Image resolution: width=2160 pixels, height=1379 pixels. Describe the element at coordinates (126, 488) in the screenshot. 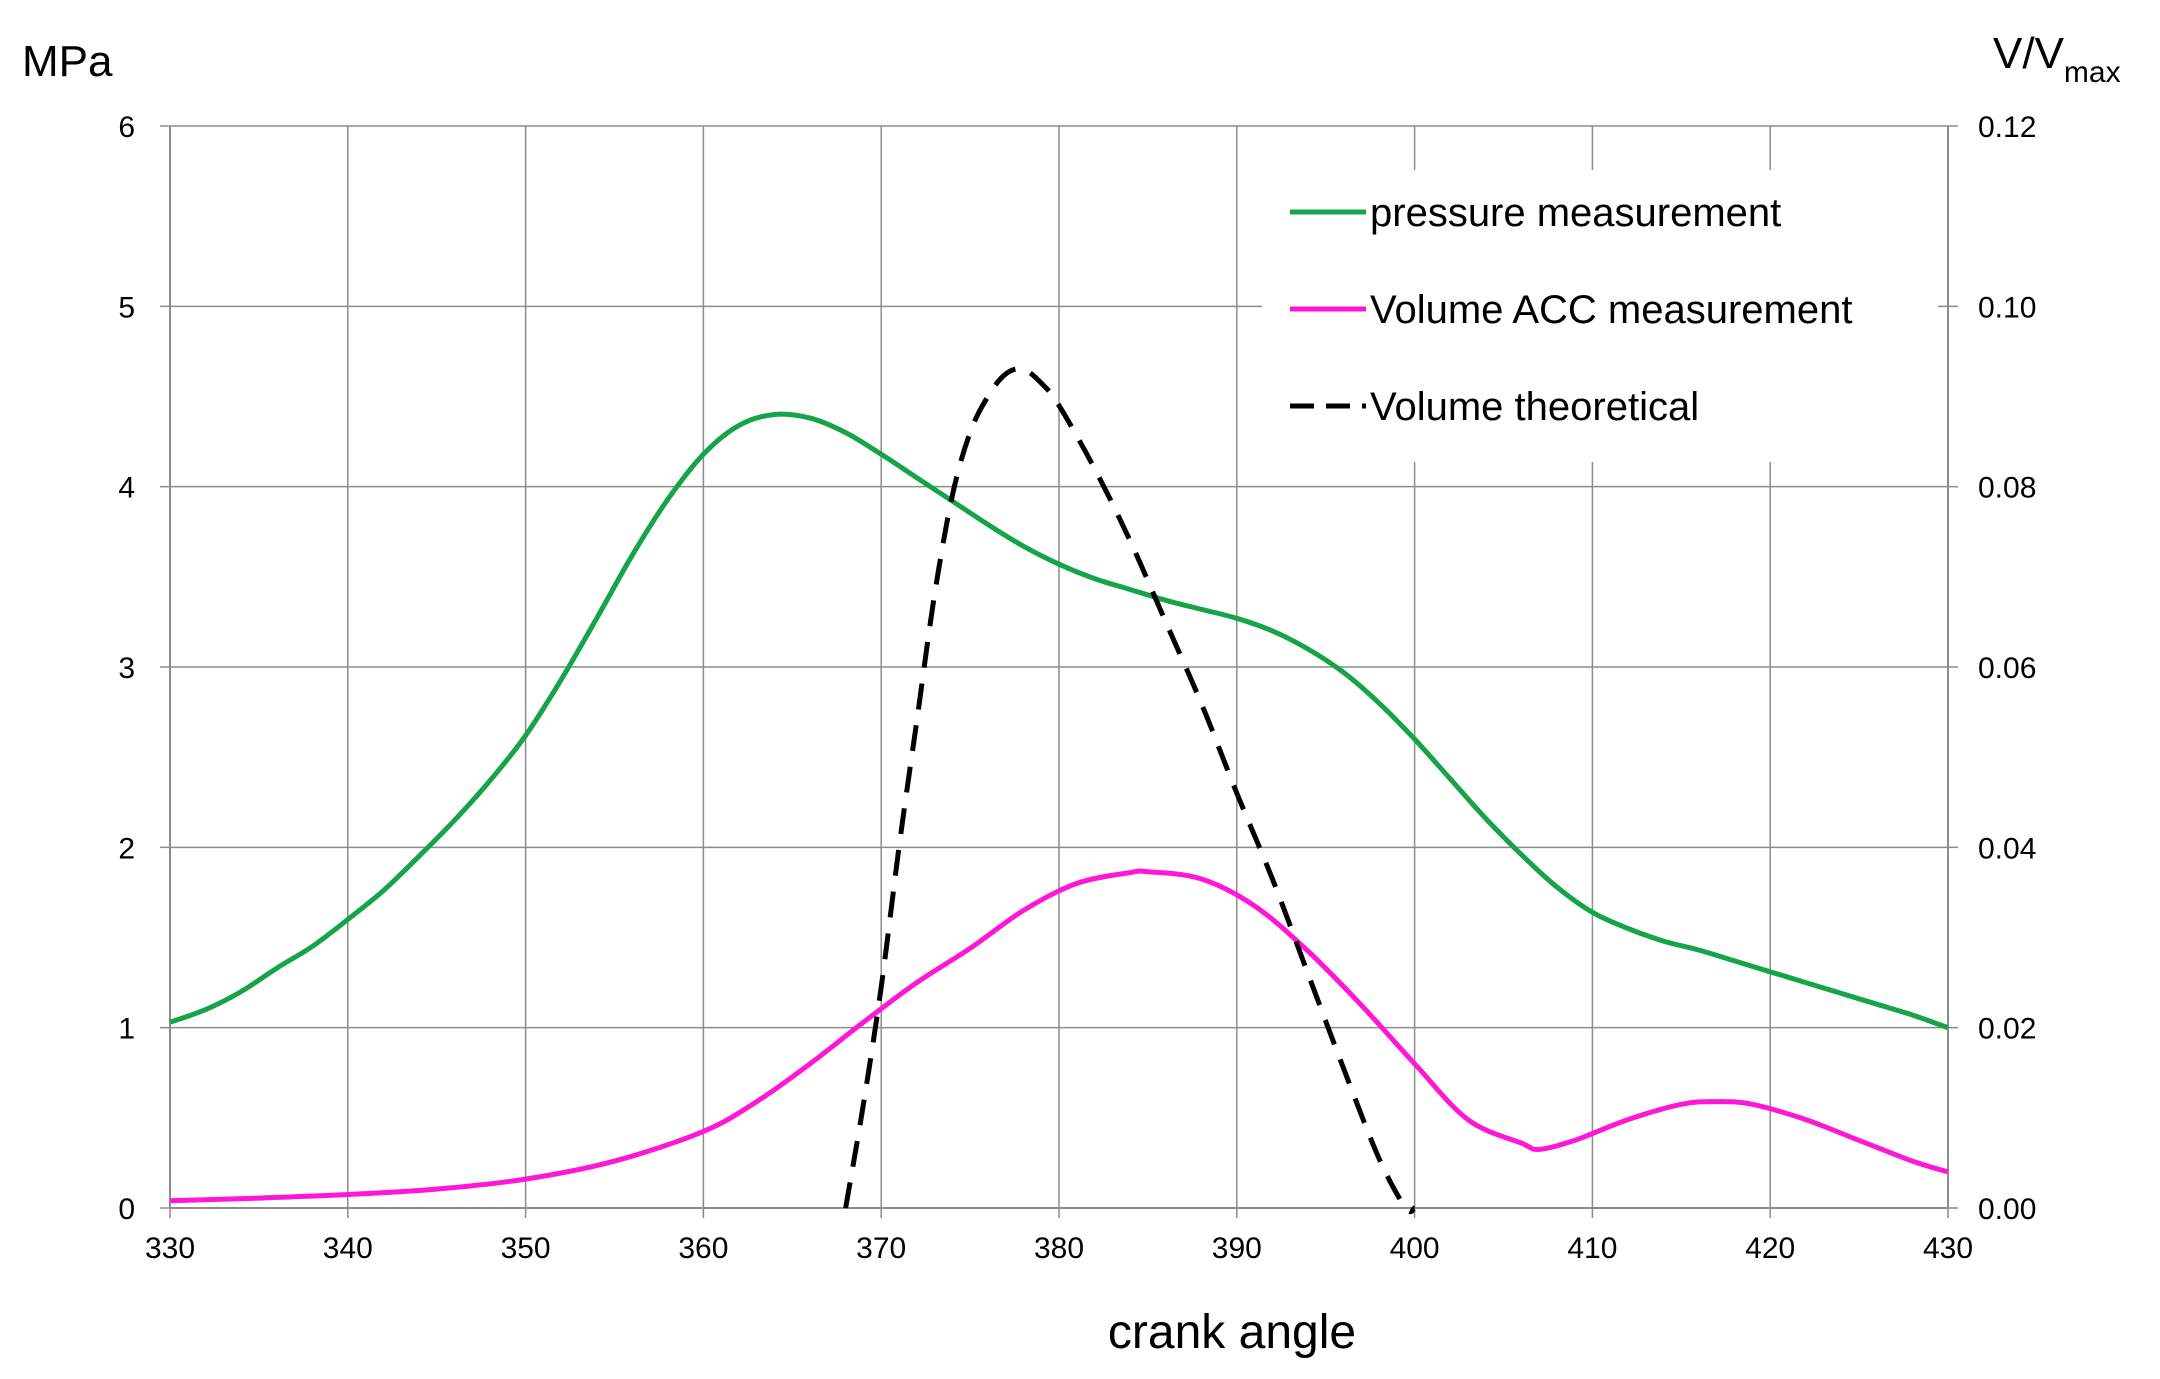

I see `y-left-tick-label: 4` at that location.